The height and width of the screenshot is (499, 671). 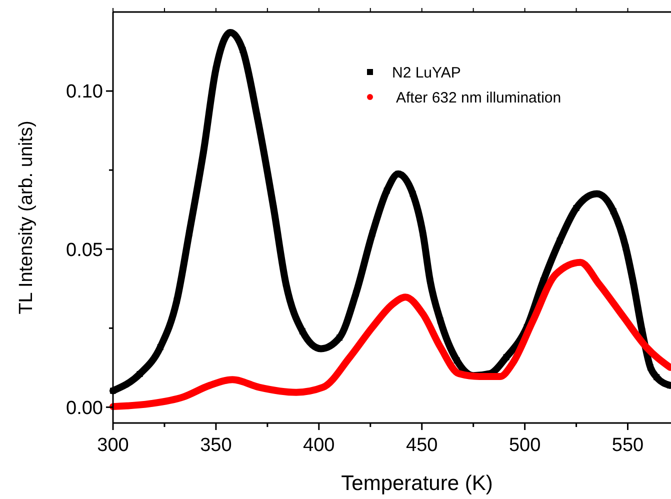 I want to click on x-axis-title: Temperature (K), so click(x=417, y=483).